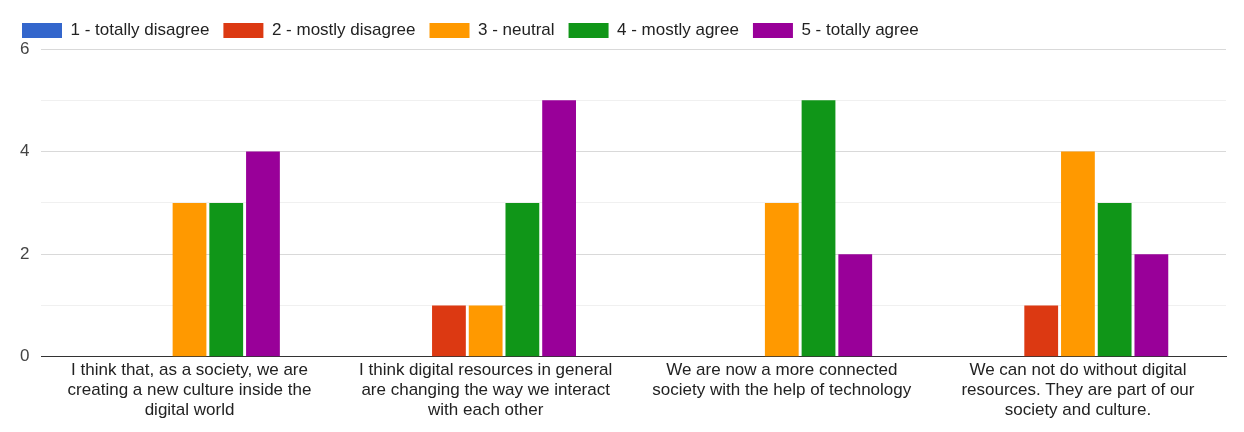 The height and width of the screenshot is (432, 1244). I want to click on legend-label: 5 - totally agree, so click(860, 30).